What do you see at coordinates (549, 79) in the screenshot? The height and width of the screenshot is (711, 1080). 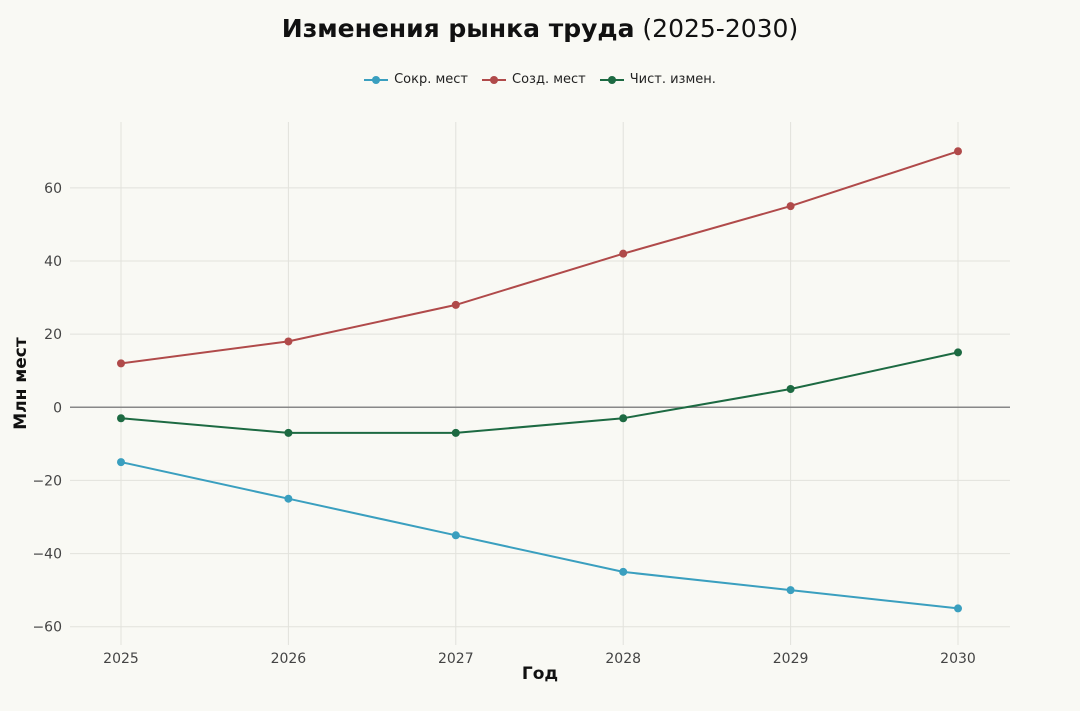 I see `legend-label-series-1: Созд. мест` at bounding box center [549, 79].